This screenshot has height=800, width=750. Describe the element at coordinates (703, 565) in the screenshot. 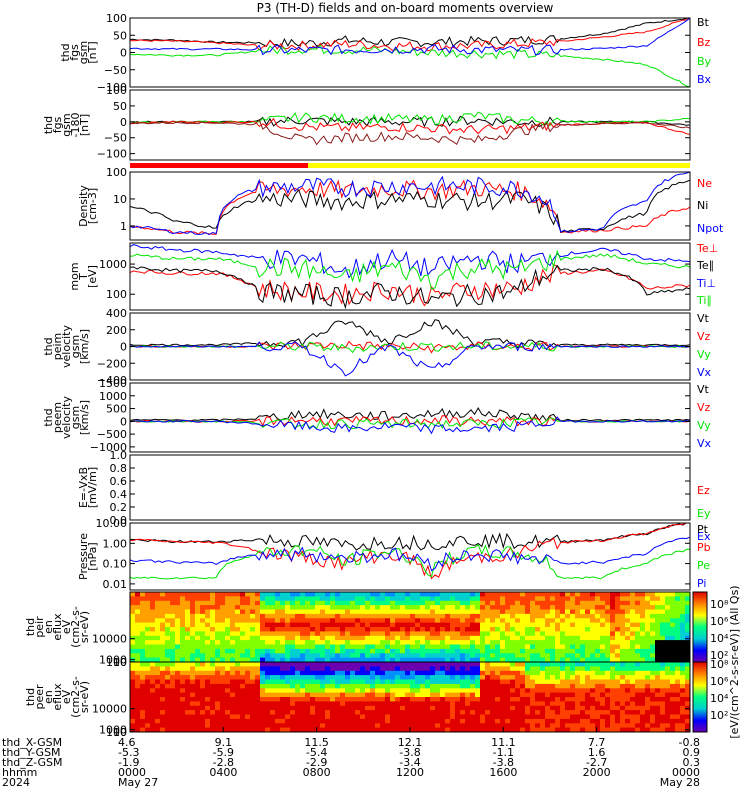

I see `legend-pressure-2: Pe` at that location.